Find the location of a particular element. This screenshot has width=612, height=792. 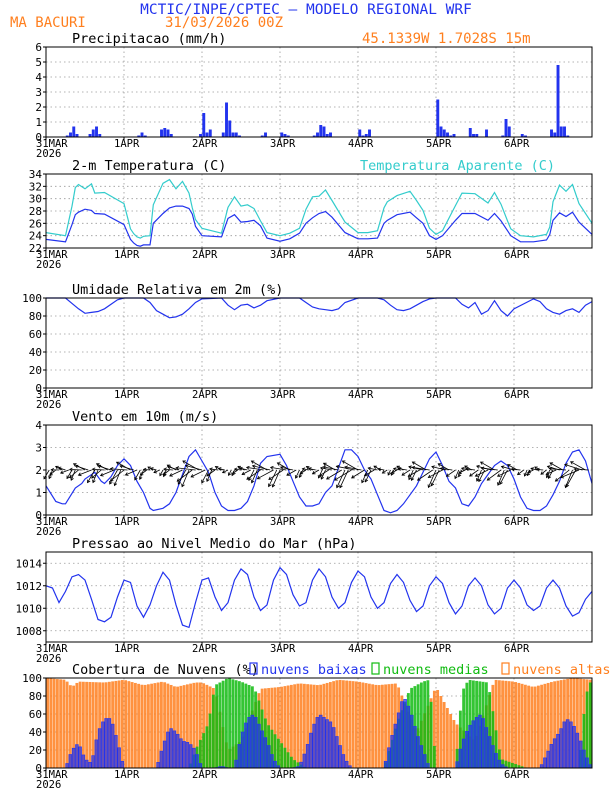

legend-label: nuvens medias is located at coordinates (436, 670).